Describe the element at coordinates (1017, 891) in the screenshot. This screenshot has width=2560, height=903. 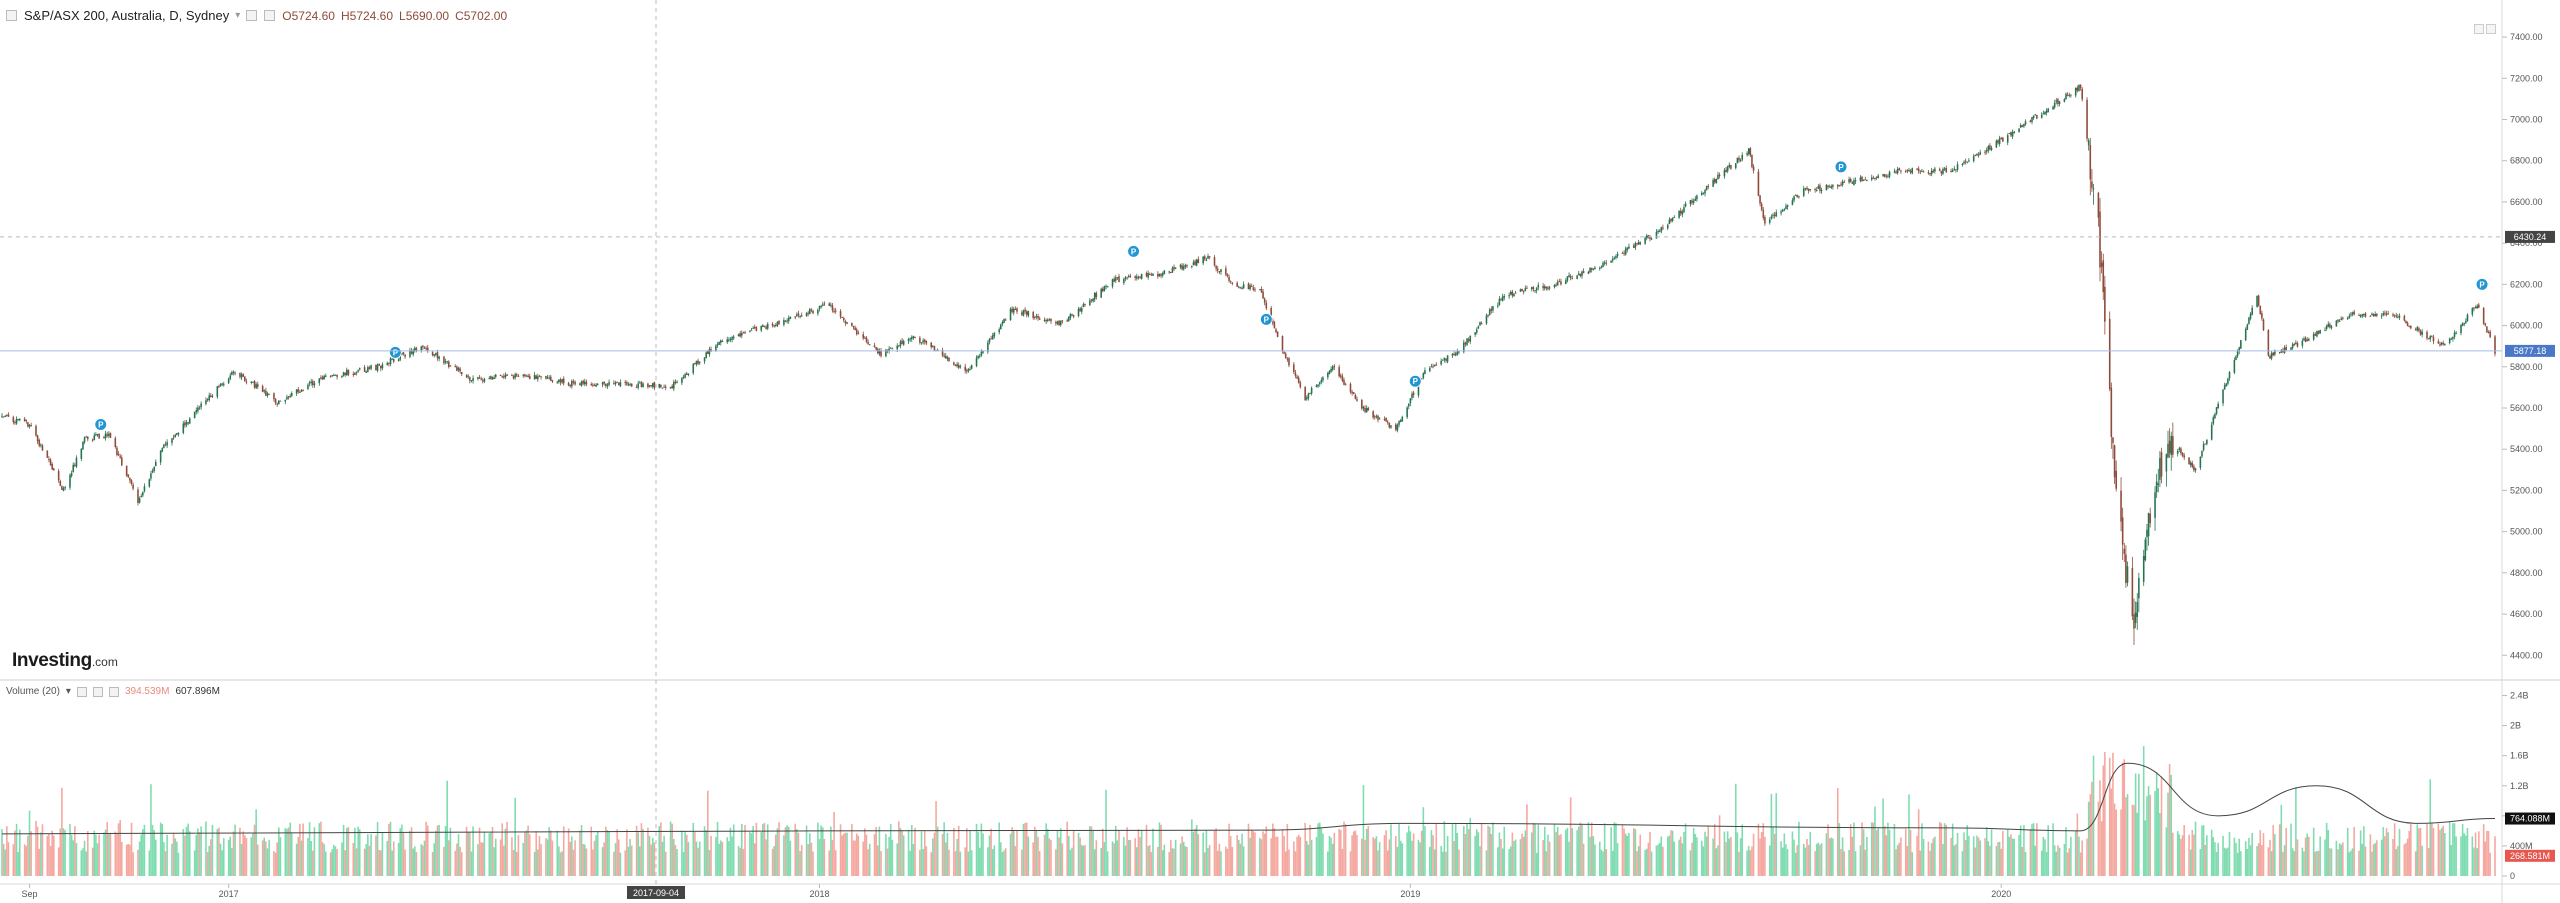
I see `time-axis: Sep 2017 2018 2019 2020` at that location.